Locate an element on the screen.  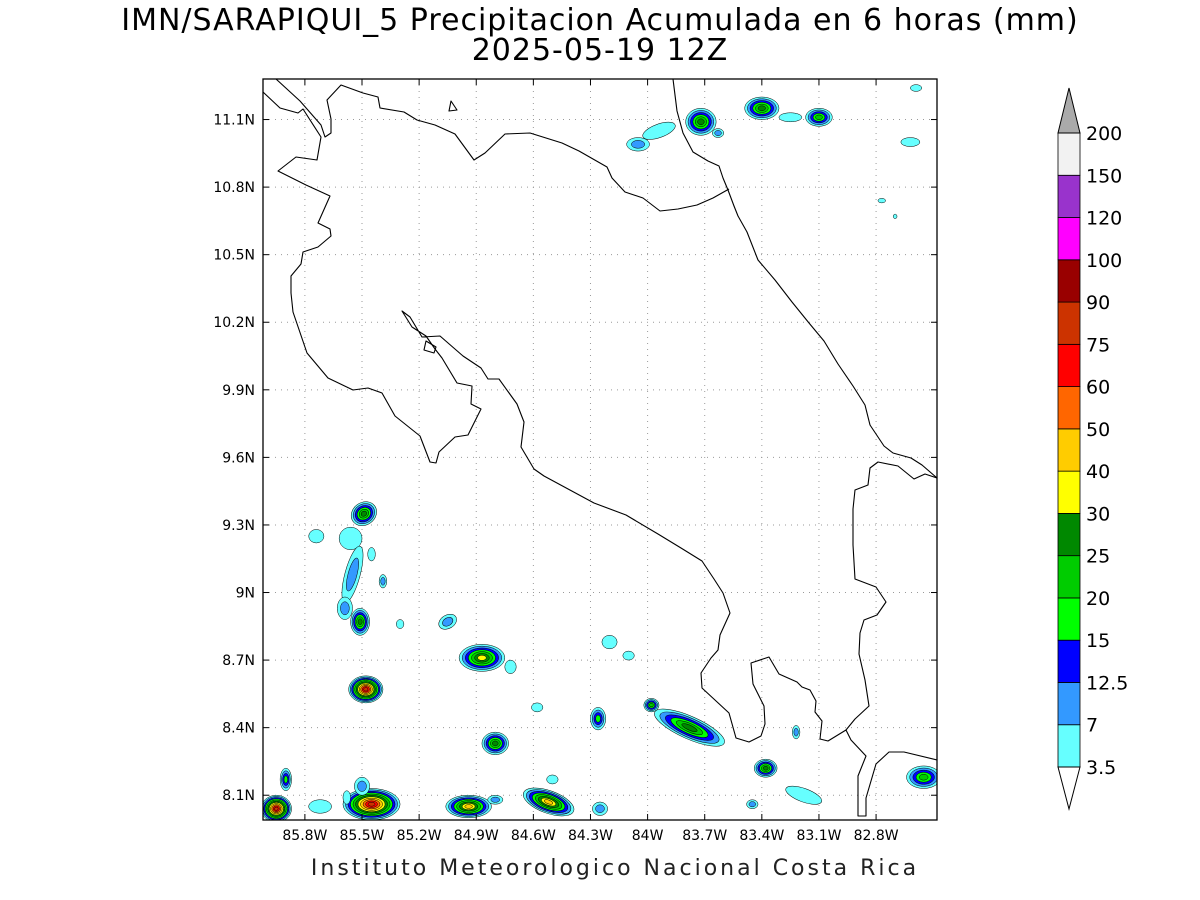
x-tick-label: 84W is located at coordinates (648, 836).